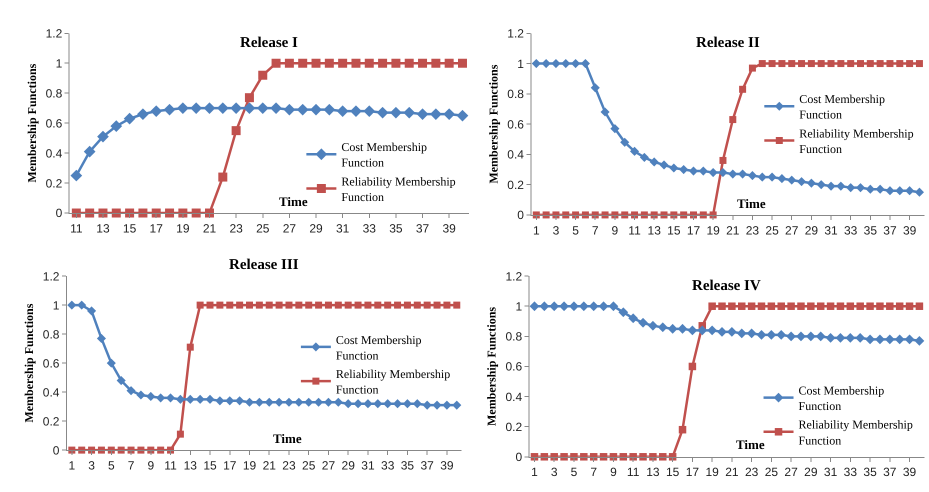 This screenshot has height=492, width=929. I want to click on x-tick-label: 19, so click(183, 228).